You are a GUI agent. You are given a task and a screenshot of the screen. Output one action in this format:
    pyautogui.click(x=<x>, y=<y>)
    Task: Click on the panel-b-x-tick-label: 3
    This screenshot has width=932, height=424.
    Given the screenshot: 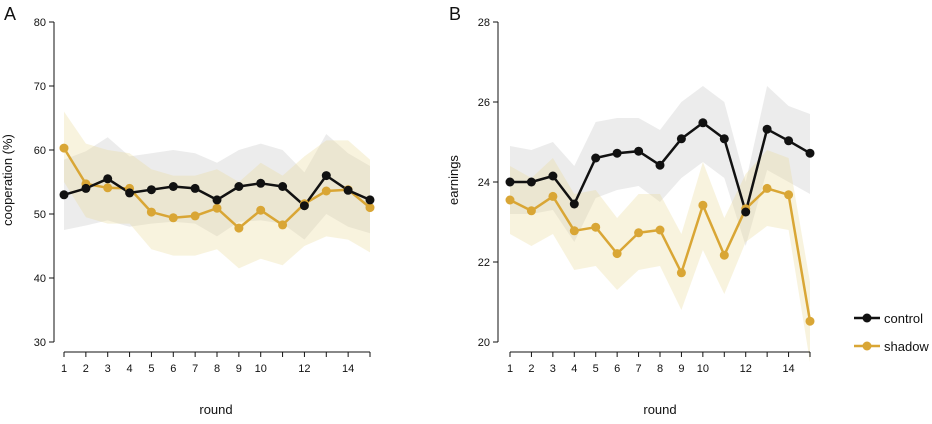 What is the action you would take?
    pyautogui.click(x=553, y=369)
    